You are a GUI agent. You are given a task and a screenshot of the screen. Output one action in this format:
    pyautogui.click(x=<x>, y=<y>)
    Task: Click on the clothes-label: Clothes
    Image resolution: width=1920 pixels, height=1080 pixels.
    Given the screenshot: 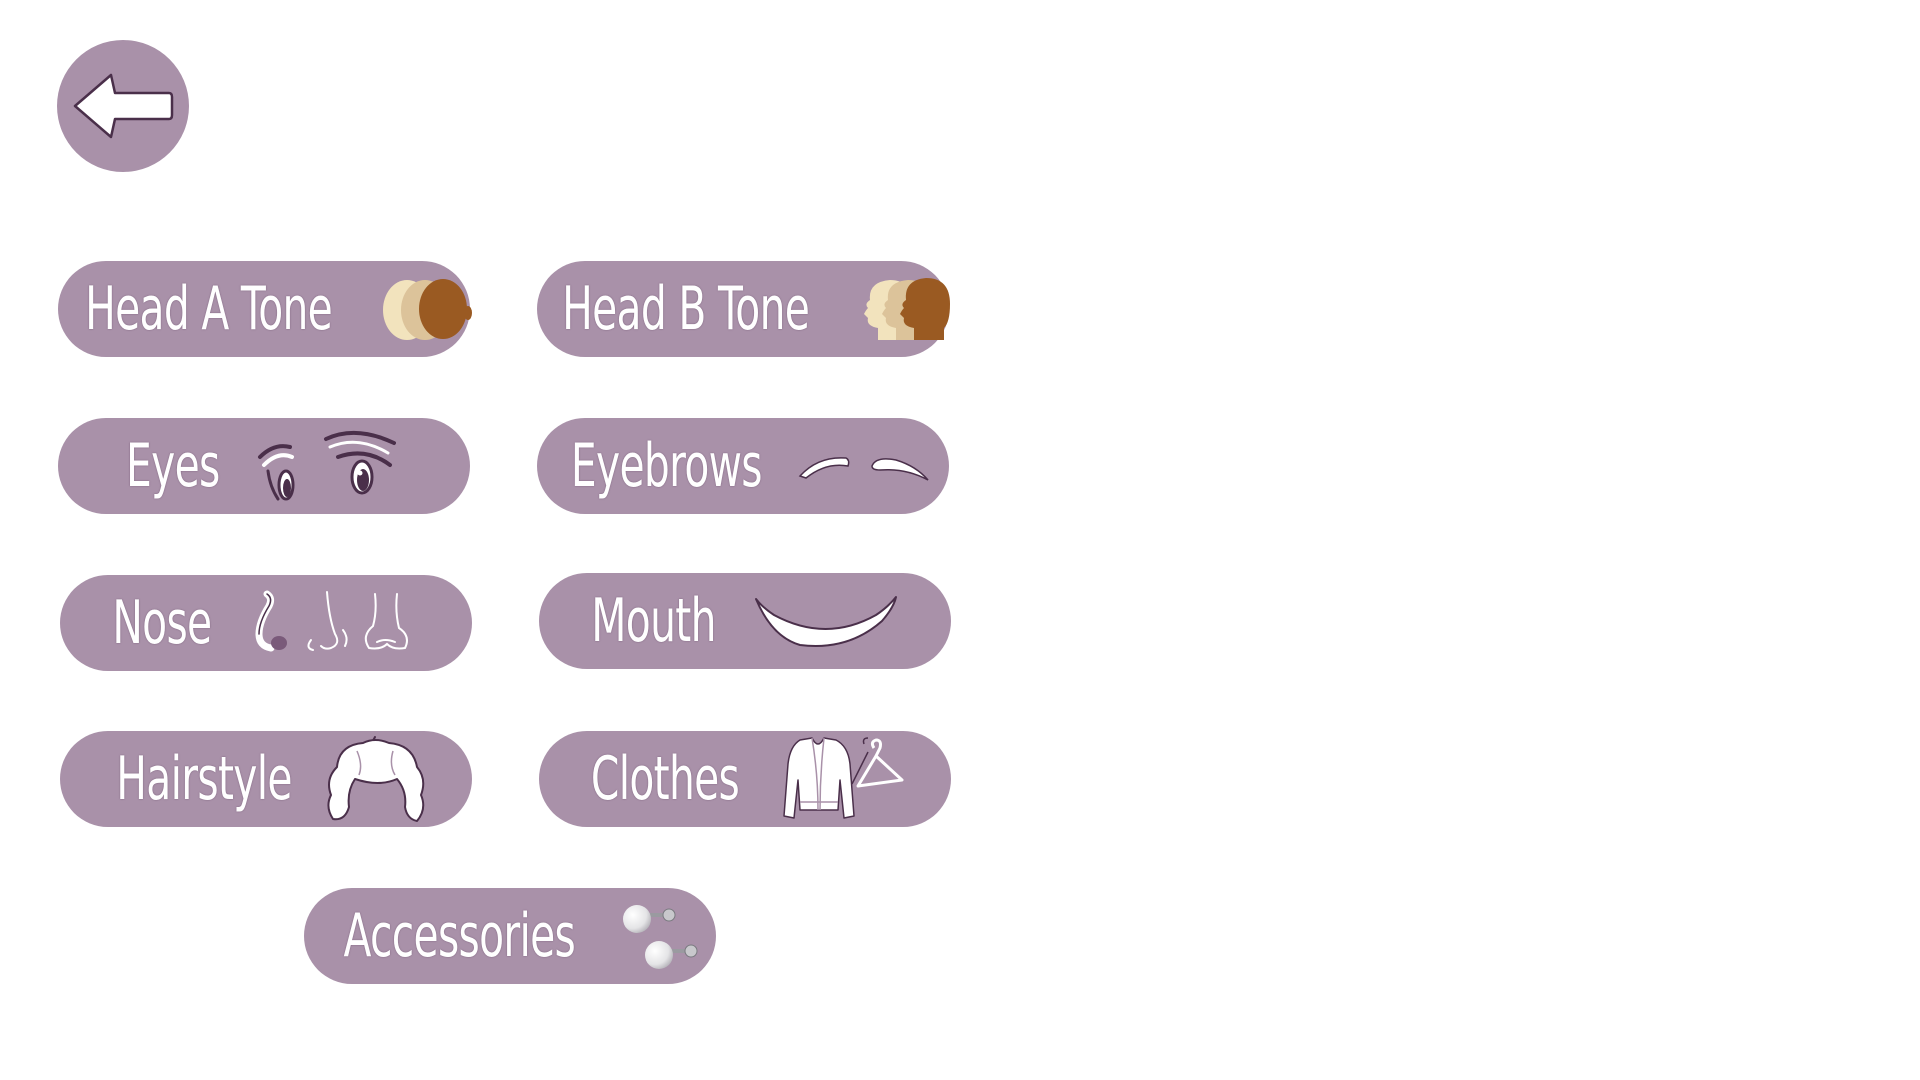 What is the action you would take?
    pyautogui.click(x=665, y=779)
    